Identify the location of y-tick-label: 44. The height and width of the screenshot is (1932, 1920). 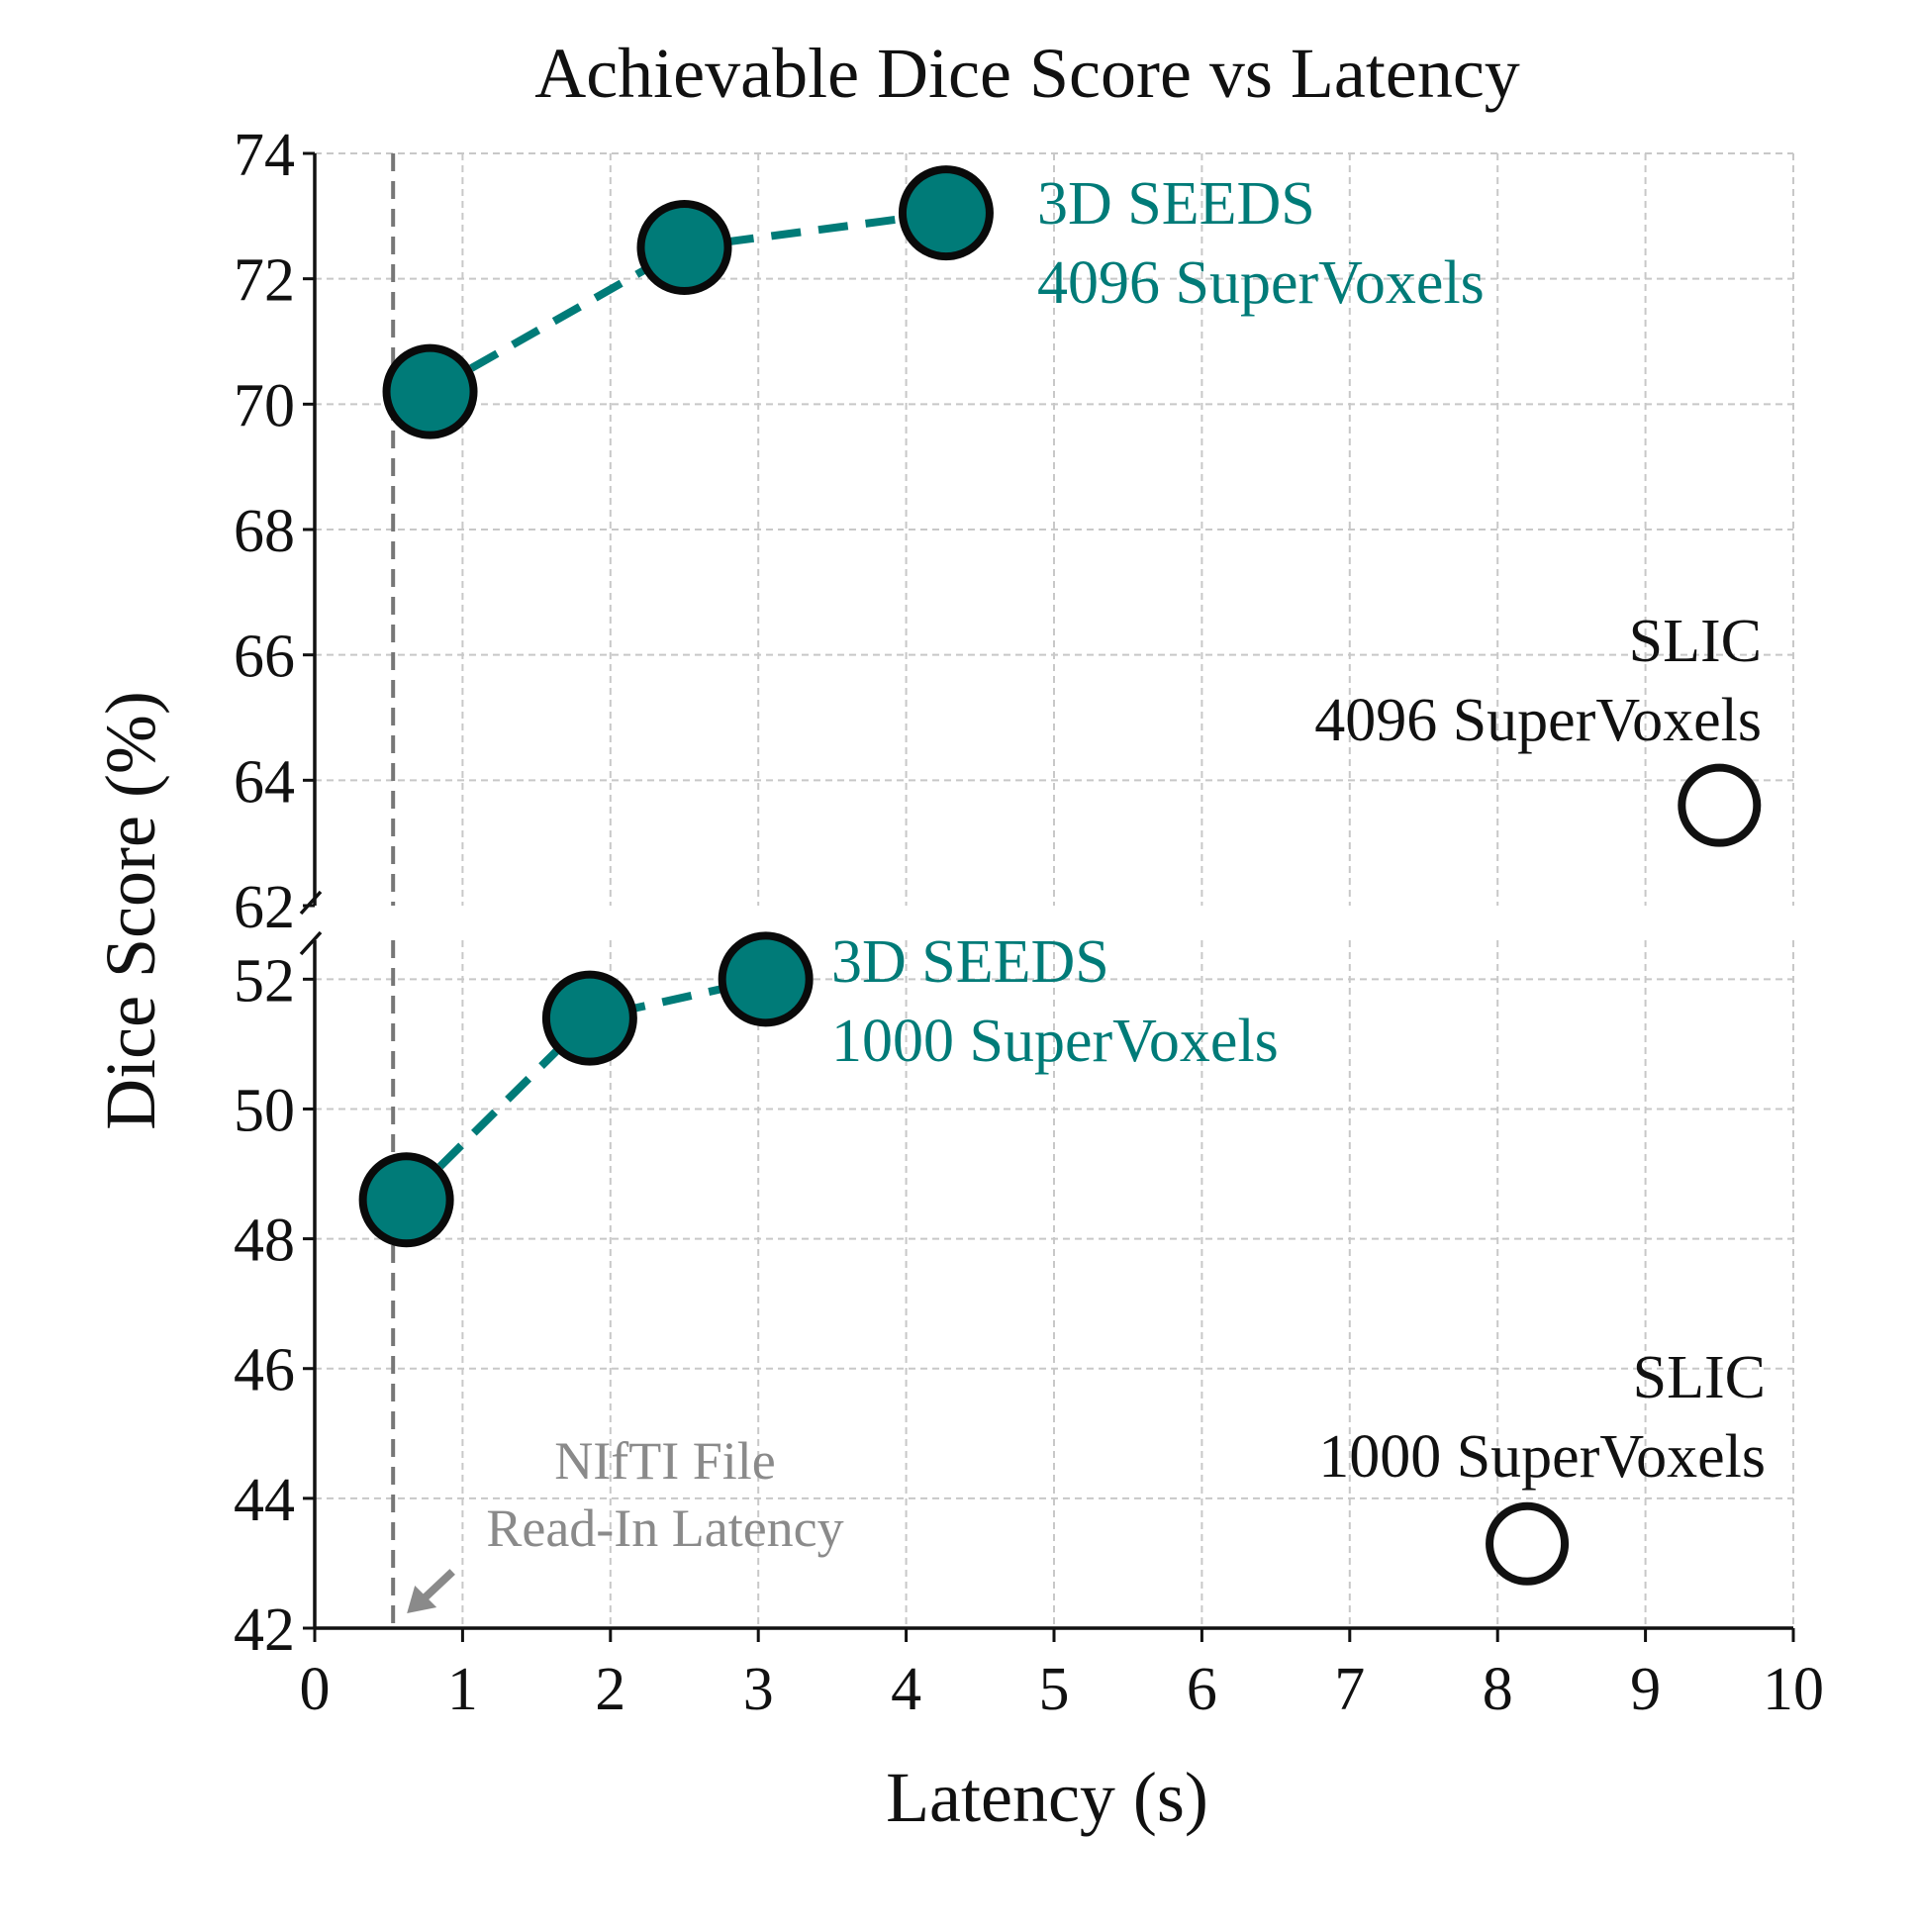
(265, 1500).